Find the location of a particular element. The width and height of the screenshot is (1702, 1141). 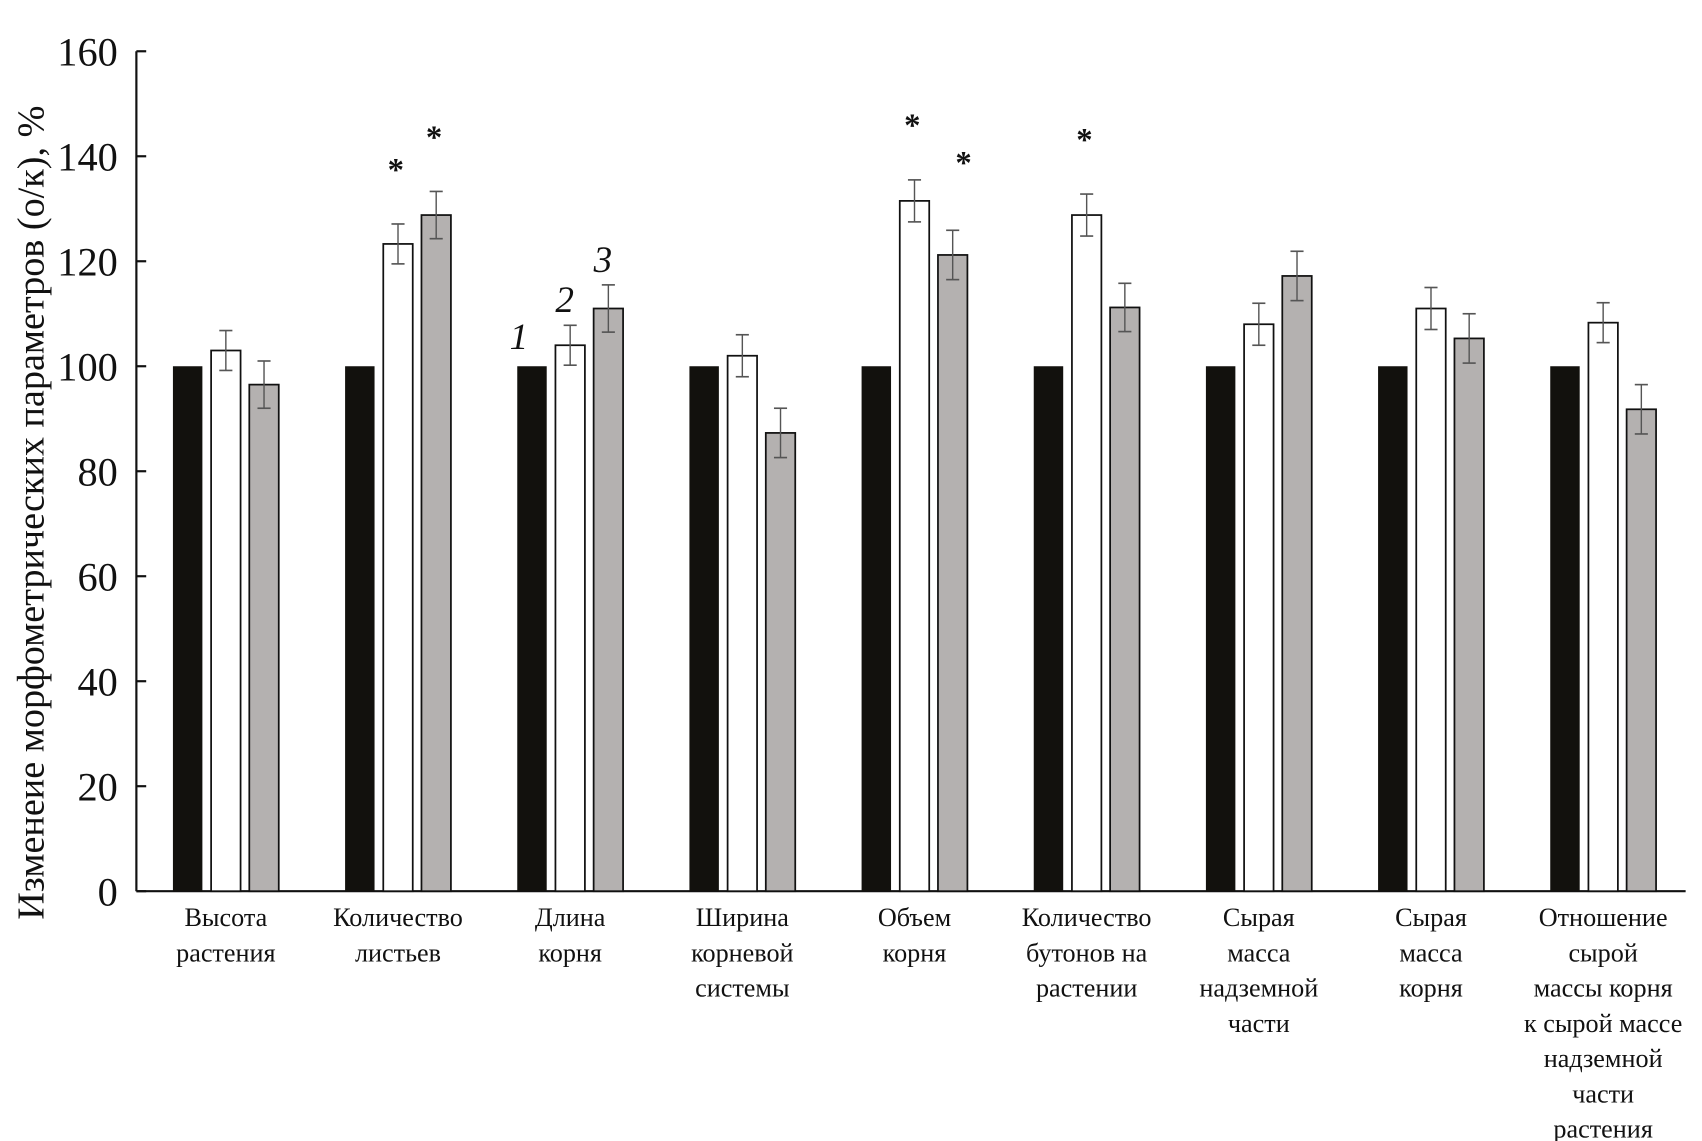

x-category-label: растении is located at coordinates (1086, 988).